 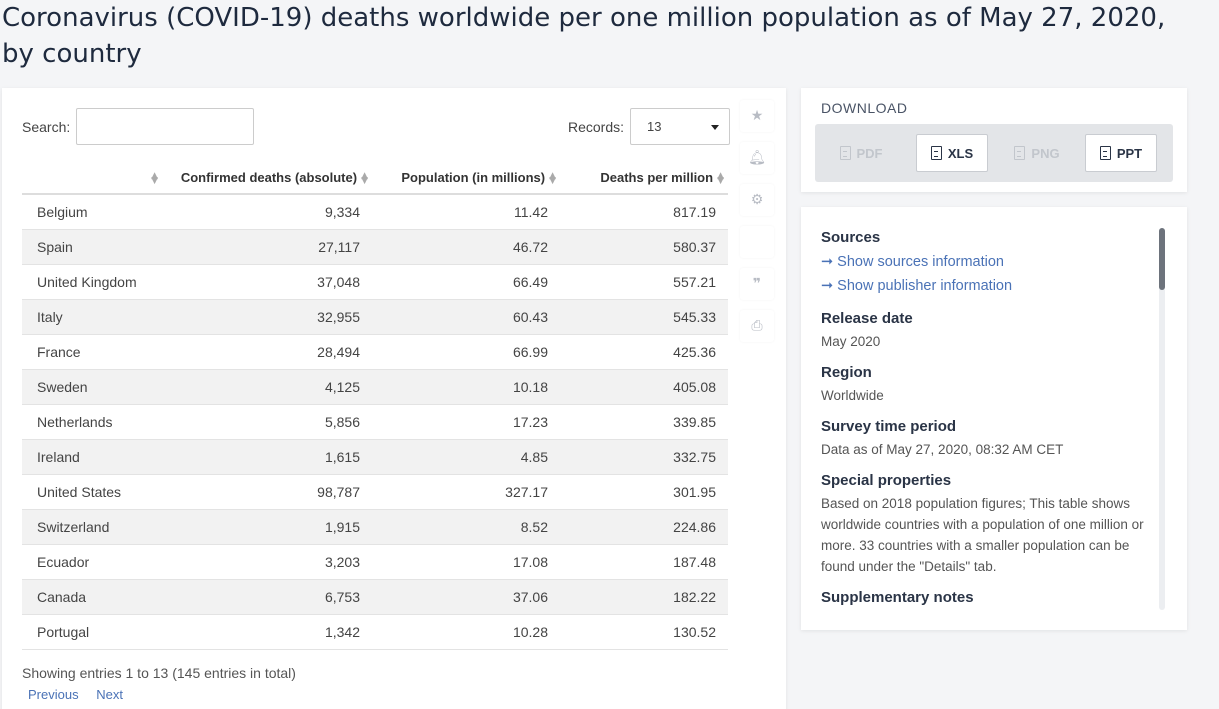 I want to click on special-heading: Special properties, so click(x=886, y=480).